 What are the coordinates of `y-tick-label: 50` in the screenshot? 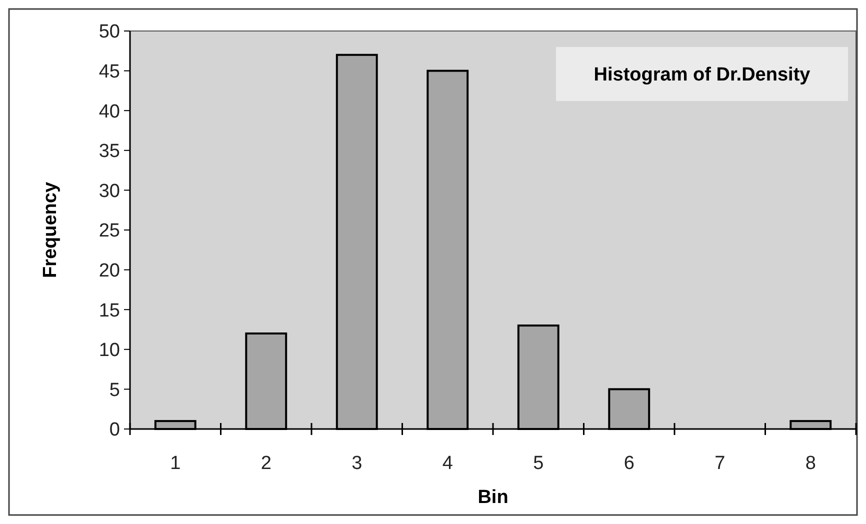 It's located at (109, 32).